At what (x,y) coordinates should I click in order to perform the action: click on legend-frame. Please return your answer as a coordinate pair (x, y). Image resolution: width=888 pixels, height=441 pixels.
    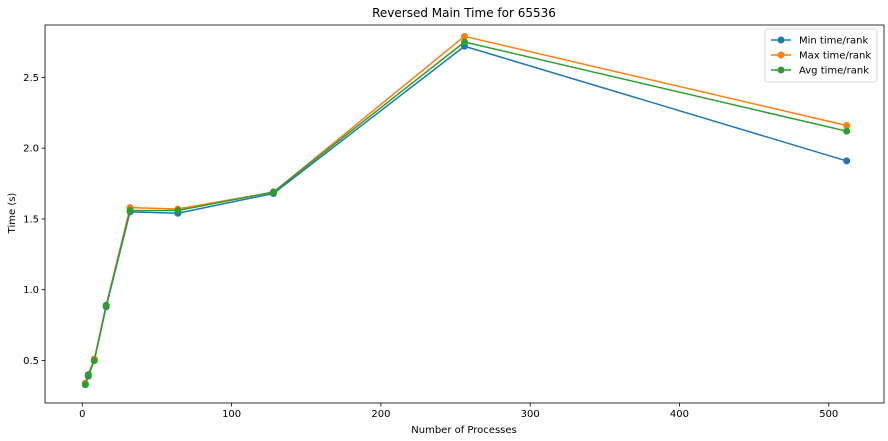
    Looking at the image, I should click on (821, 55).